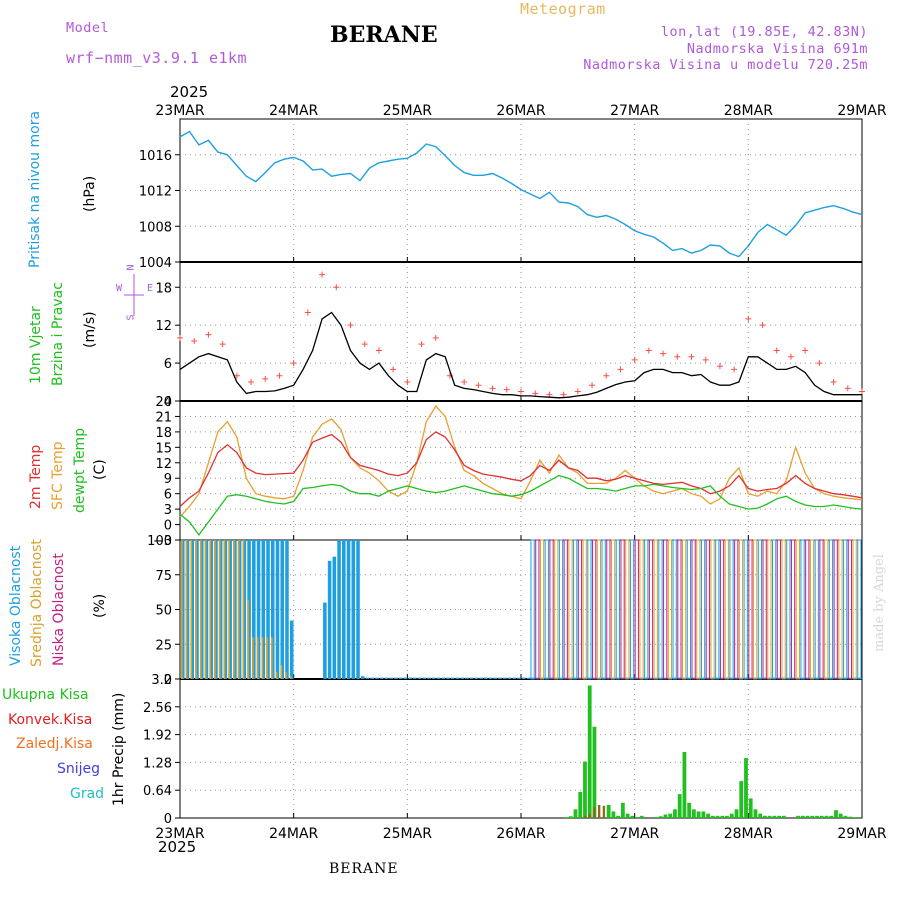 This screenshot has height=900, width=900. What do you see at coordinates (585, 816) in the screenshot?
I see `precip-conv-bar` at bounding box center [585, 816].